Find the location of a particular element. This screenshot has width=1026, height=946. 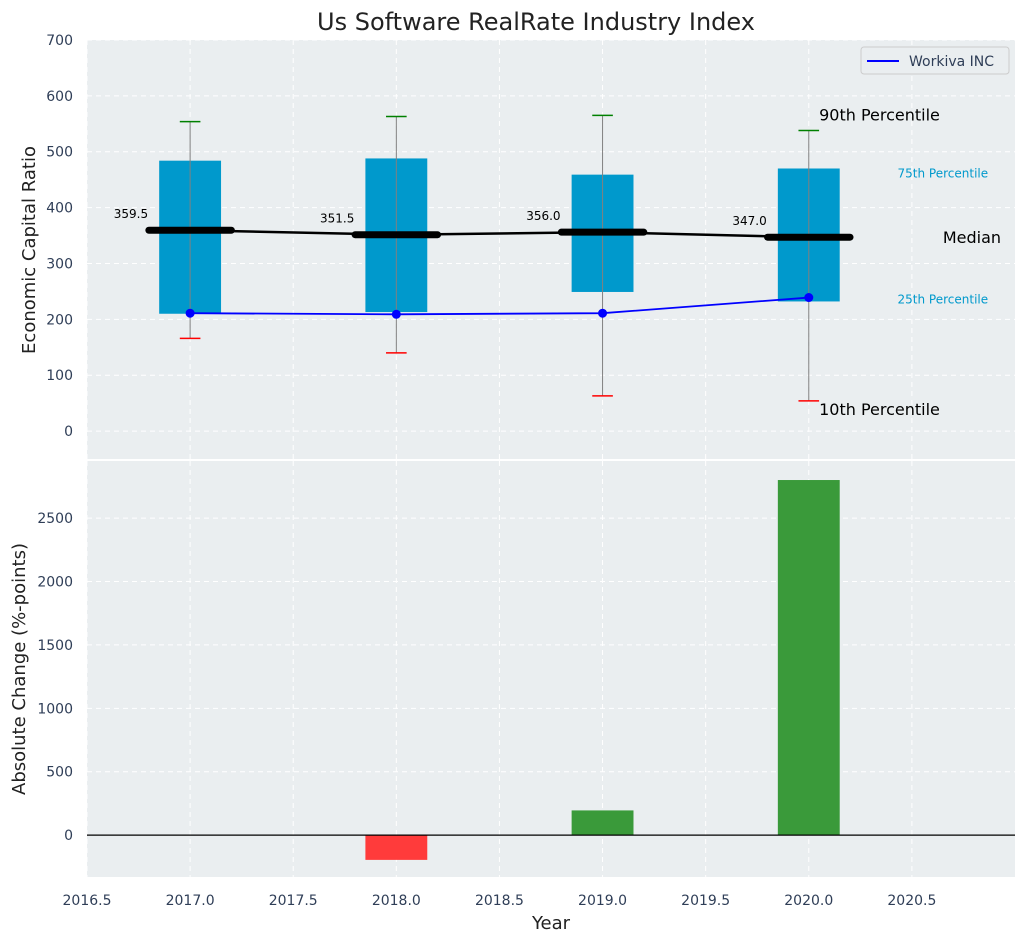

bottom-ytick-label: 2500 is located at coordinates (55, 519).